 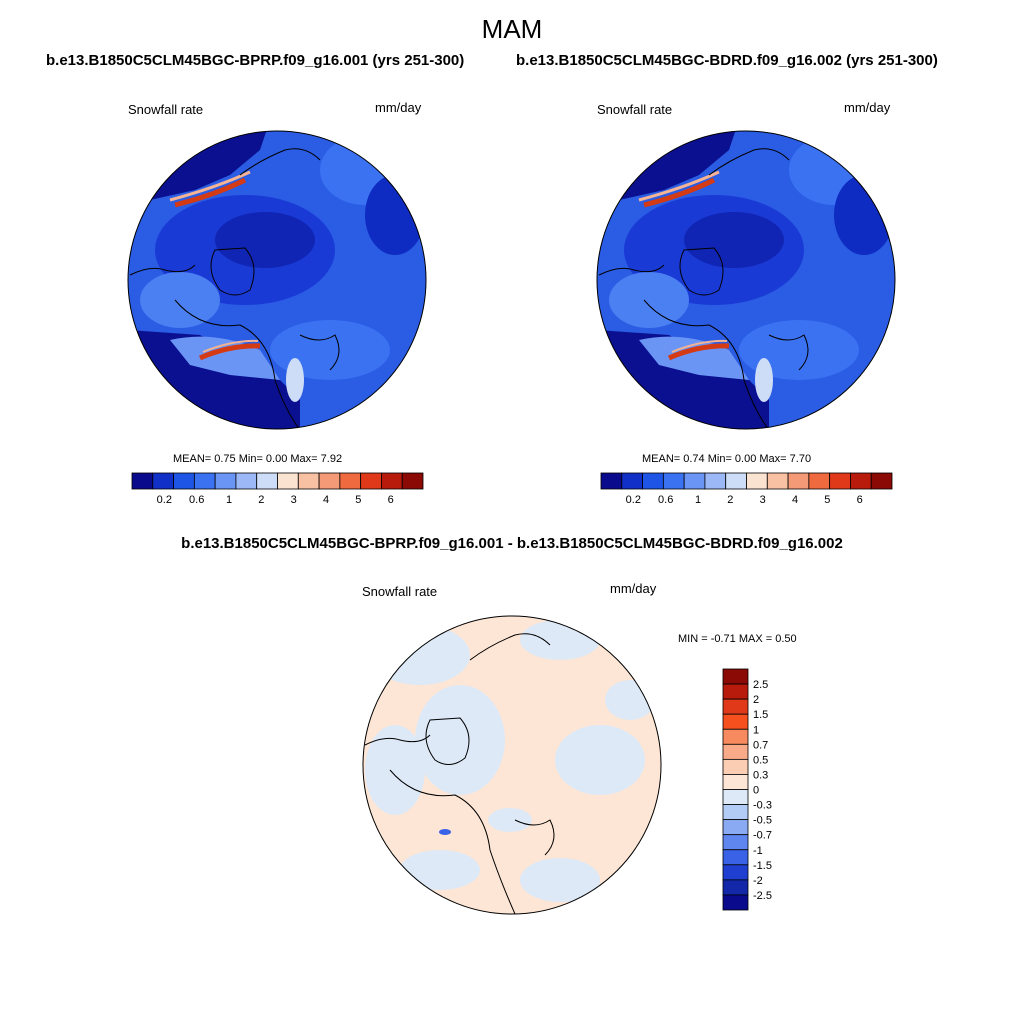 What do you see at coordinates (166, 109) in the screenshot?
I see `panel1-variable: Snowfall rate` at bounding box center [166, 109].